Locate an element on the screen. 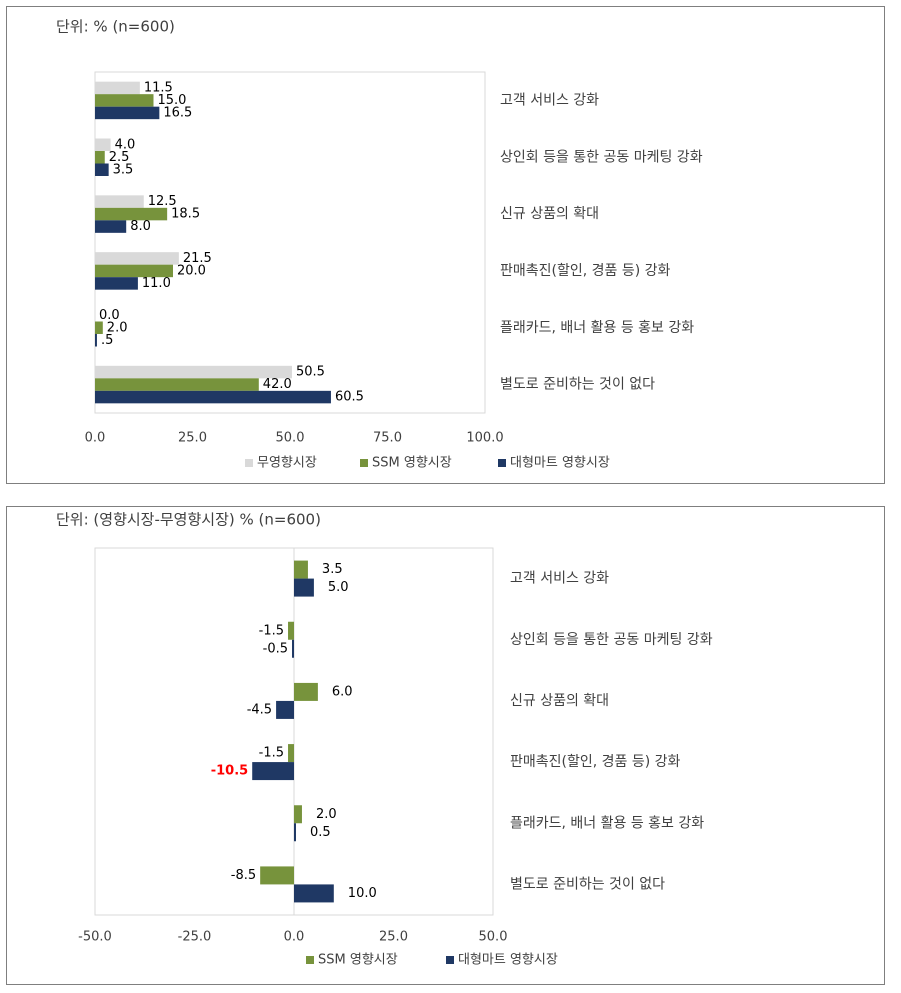 This screenshot has height=993, width=901. value-label: -8.5 is located at coordinates (243, 875).